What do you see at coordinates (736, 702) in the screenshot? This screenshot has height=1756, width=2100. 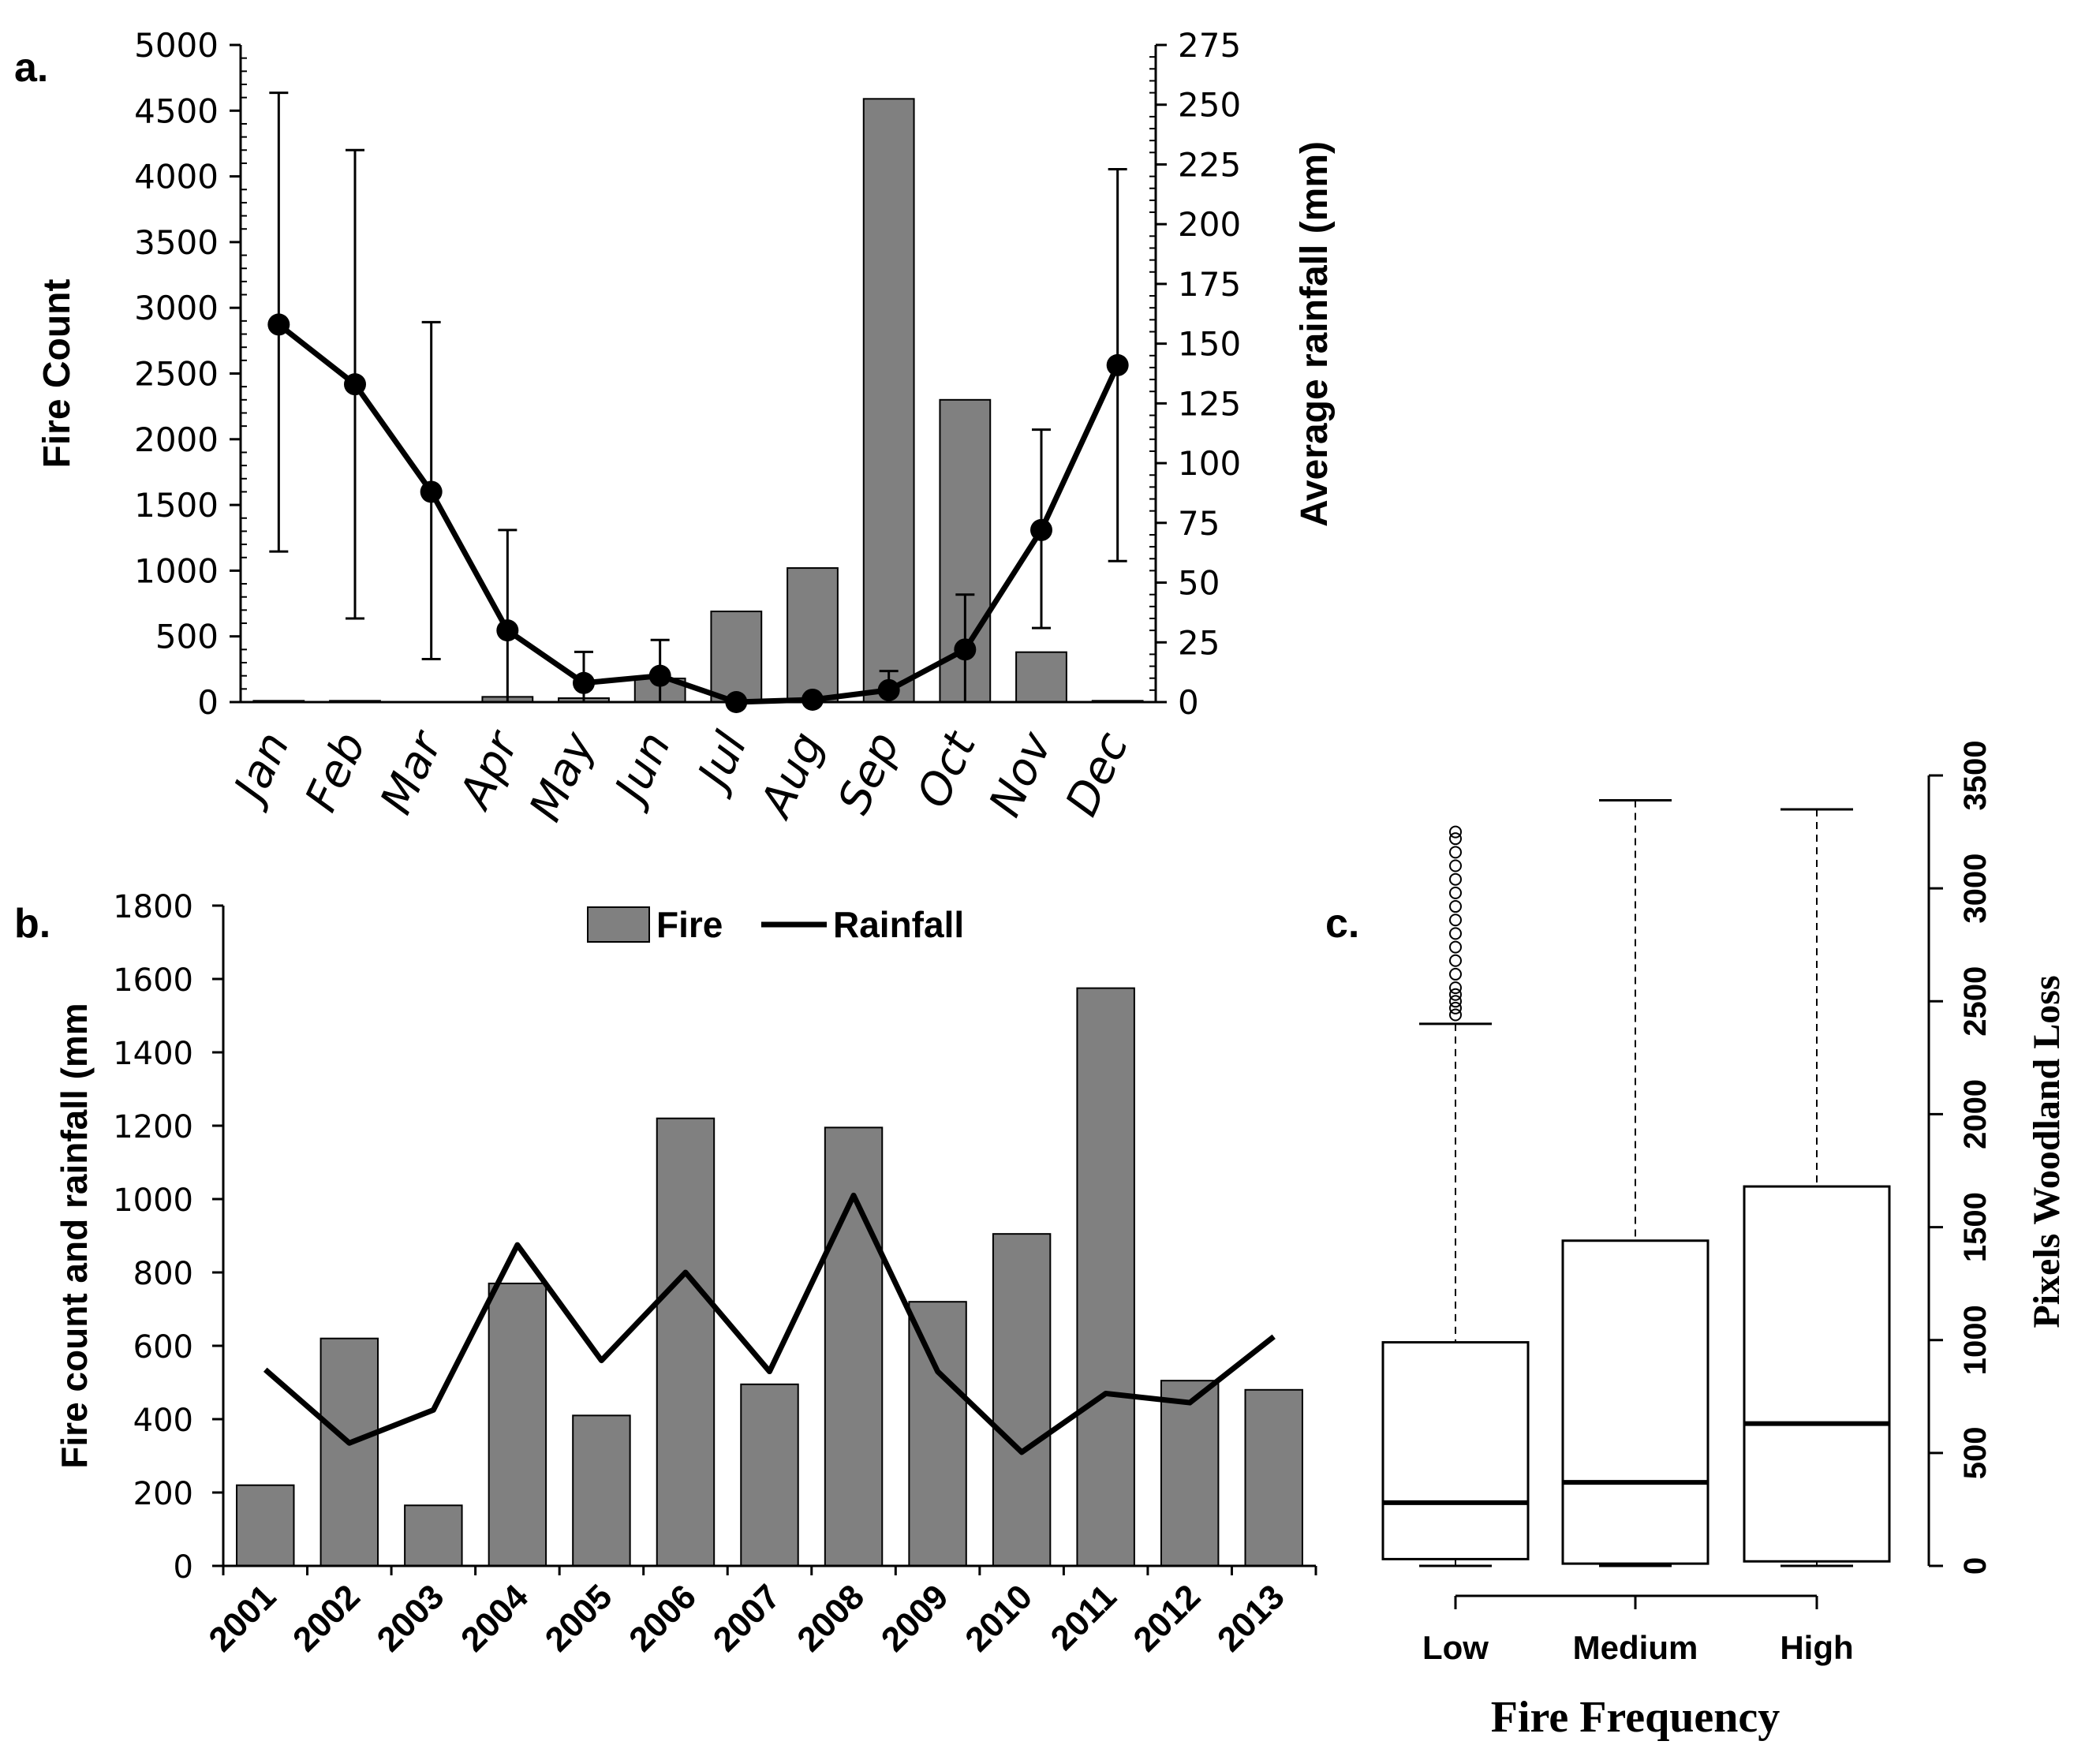 I see `rainfall-point-jul` at bounding box center [736, 702].